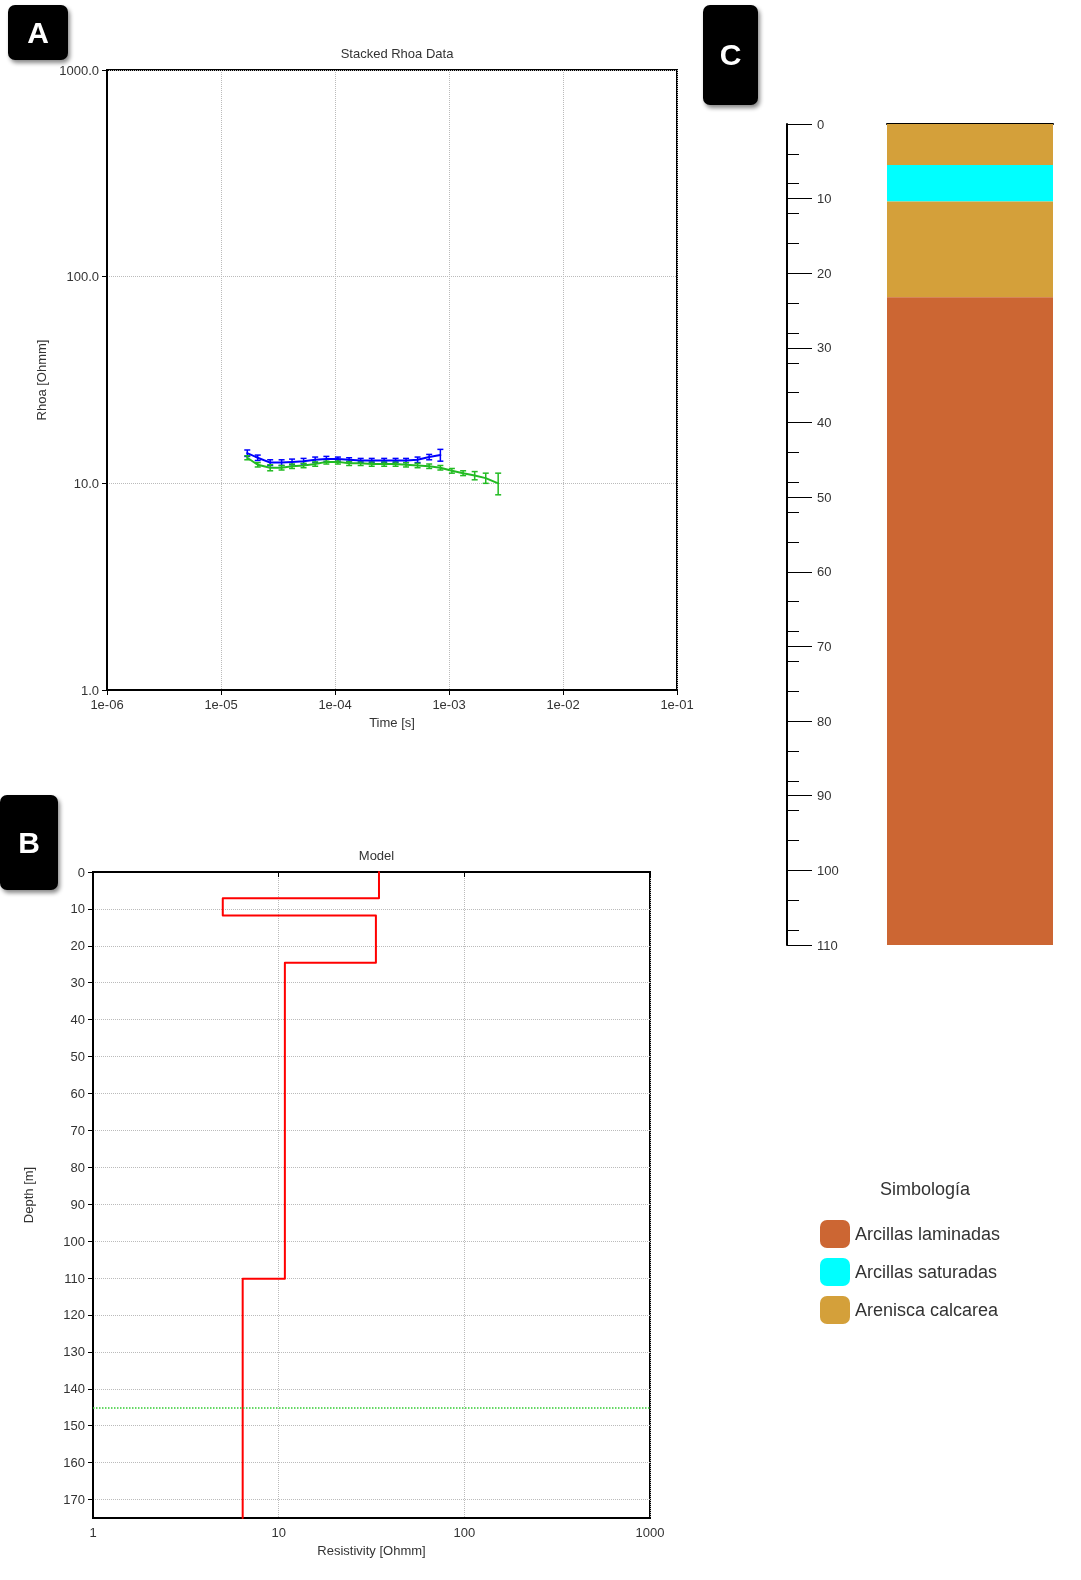  I want to click on x-tick-label: 1e-03, so click(449, 704).